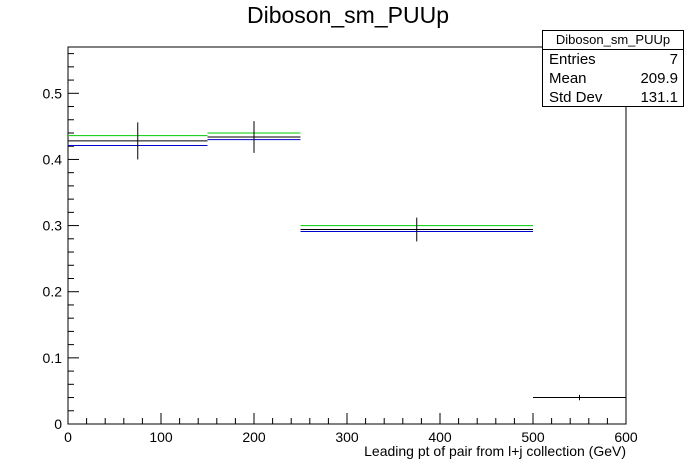 The height and width of the screenshot is (472, 696). I want to click on stats-stddev-row: Std Dev 131.1, so click(613, 97).